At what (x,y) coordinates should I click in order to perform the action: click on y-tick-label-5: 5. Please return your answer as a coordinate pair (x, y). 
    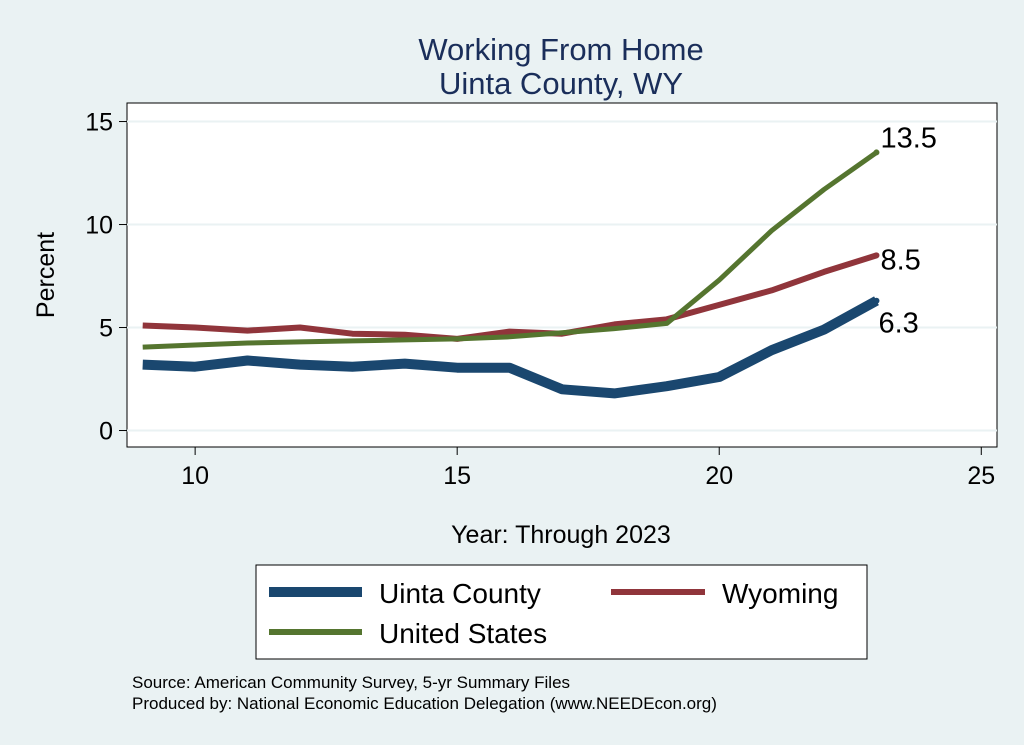
    Looking at the image, I should click on (106, 329).